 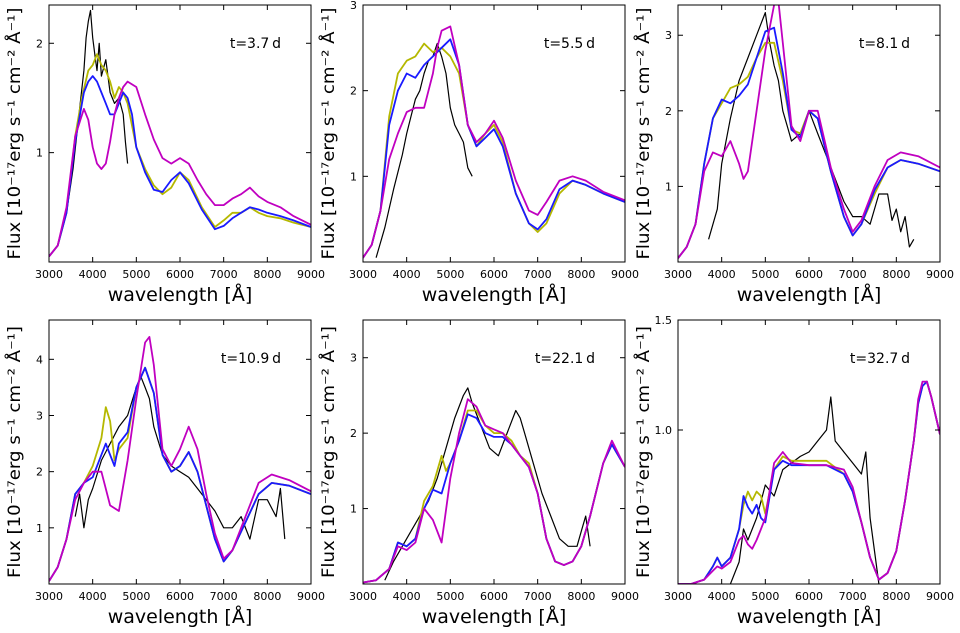 What do you see at coordinates (565, 359) in the screenshot?
I see `time-annotation: t=22.1 d` at bounding box center [565, 359].